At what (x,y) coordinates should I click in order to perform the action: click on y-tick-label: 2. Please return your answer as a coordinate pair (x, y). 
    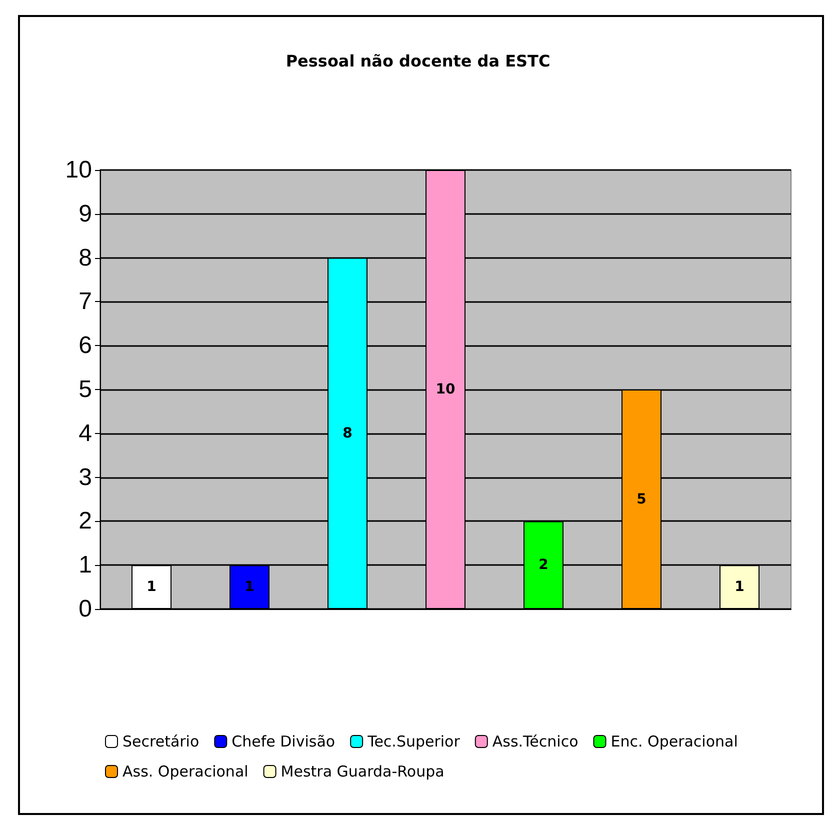
    Looking at the image, I should click on (85, 521).